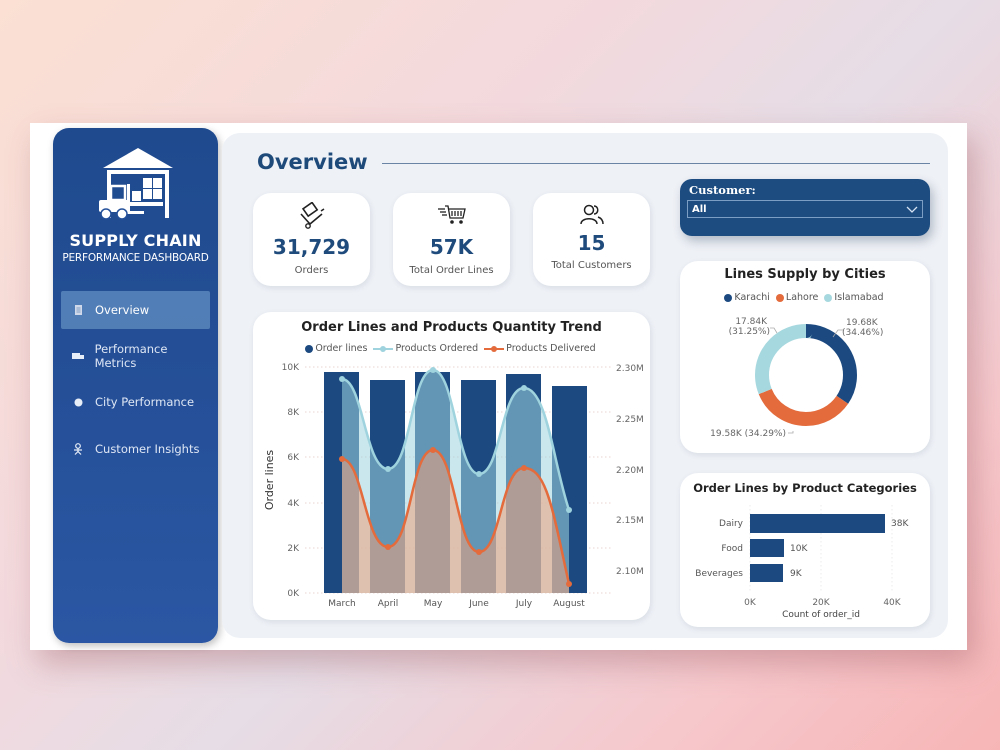  I want to click on legend-islamabad: Islamabad, so click(854, 297).